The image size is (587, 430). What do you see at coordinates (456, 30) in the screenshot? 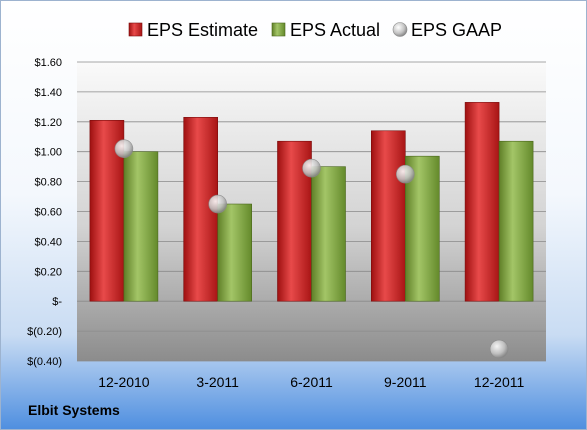
I see `legend-label: EPS GAAP` at bounding box center [456, 30].